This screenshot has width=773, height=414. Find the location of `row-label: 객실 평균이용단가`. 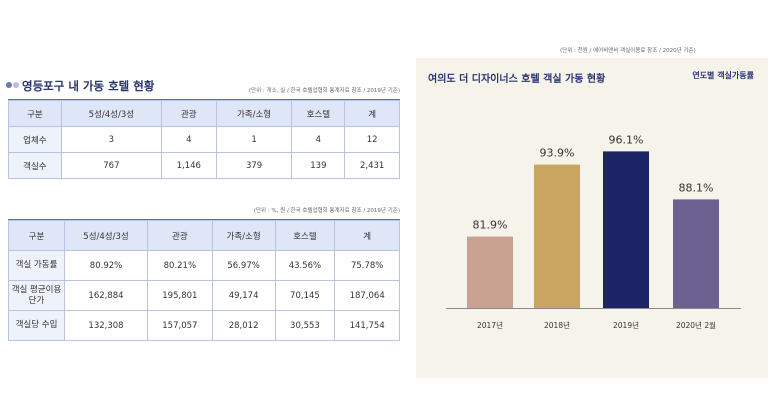

row-label: 객실 평균이용단가 is located at coordinates (36, 295).